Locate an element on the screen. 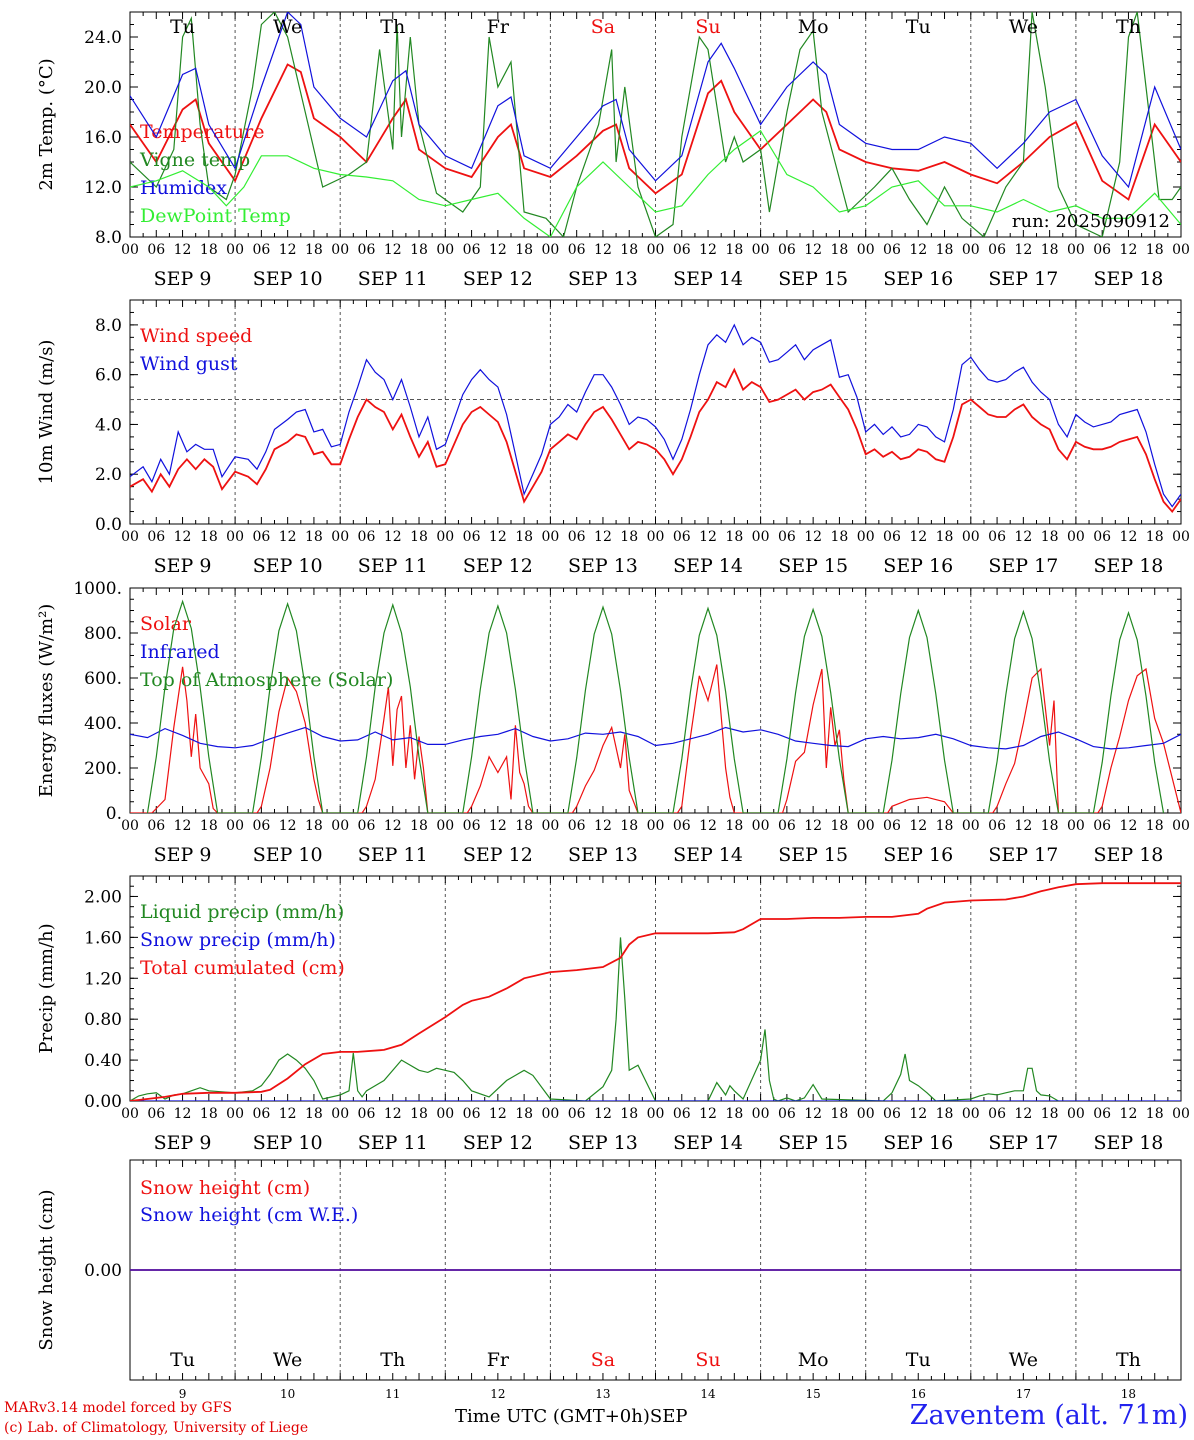 The image size is (1194, 1440). date-label: SEP 10 is located at coordinates (288, 855).